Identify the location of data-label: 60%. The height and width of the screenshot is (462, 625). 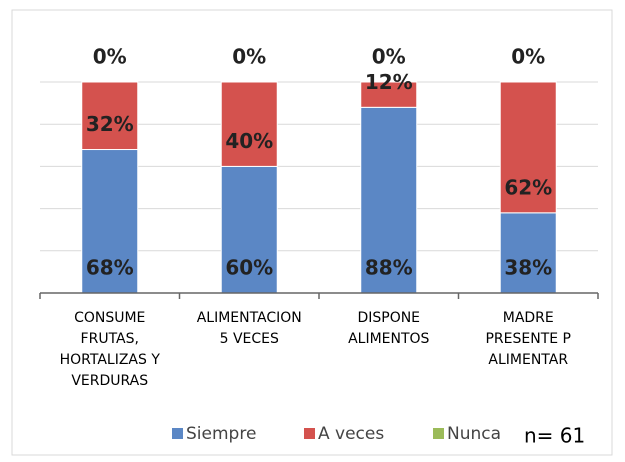
(249, 268).